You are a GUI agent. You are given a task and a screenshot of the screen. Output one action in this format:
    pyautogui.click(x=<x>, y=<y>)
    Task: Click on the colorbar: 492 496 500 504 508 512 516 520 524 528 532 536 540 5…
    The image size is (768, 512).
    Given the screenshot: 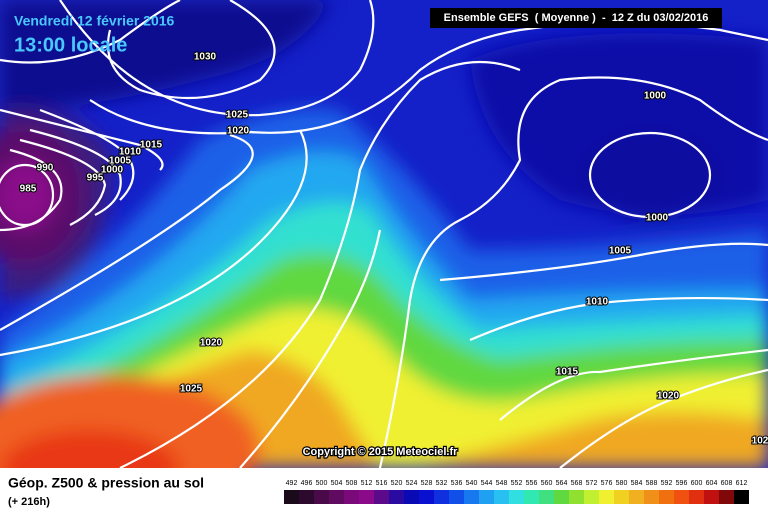 What is the action you would take?
    pyautogui.click(x=516, y=492)
    